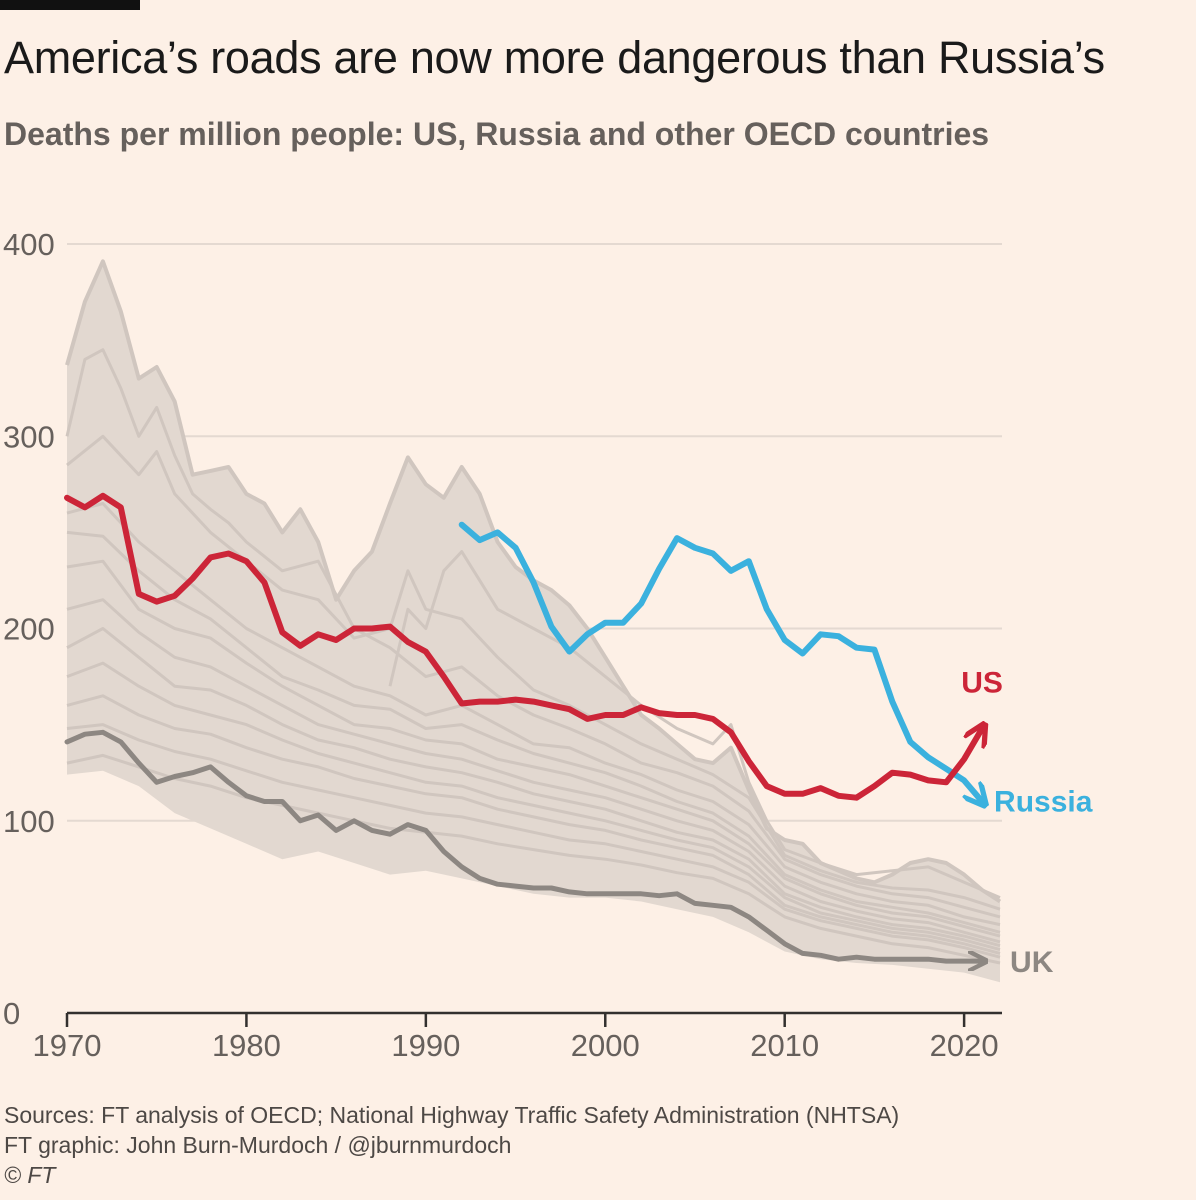 The image size is (1196, 1200). What do you see at coordinates (1032, 962) in the screenshot?
I see `series-label-uk: UK` at bounding box center [1032, 962].